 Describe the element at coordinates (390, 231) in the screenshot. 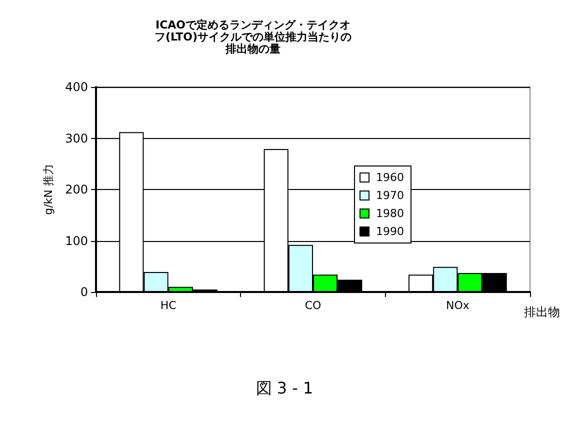

I see `legend-label: 1990` at that location.